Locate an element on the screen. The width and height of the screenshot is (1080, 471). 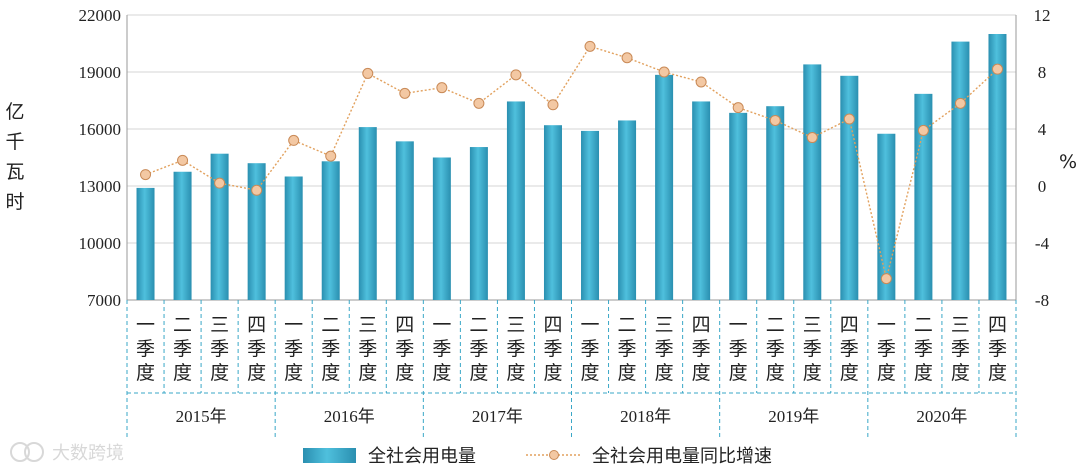
svg-text: 大数跨境 is located at coordinates (88, 453).